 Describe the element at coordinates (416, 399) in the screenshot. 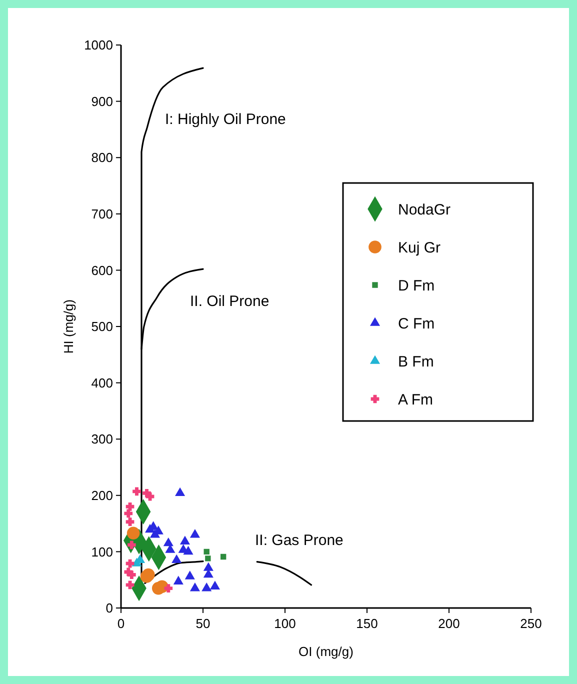

I see `legend-label: A Fm` at that location.